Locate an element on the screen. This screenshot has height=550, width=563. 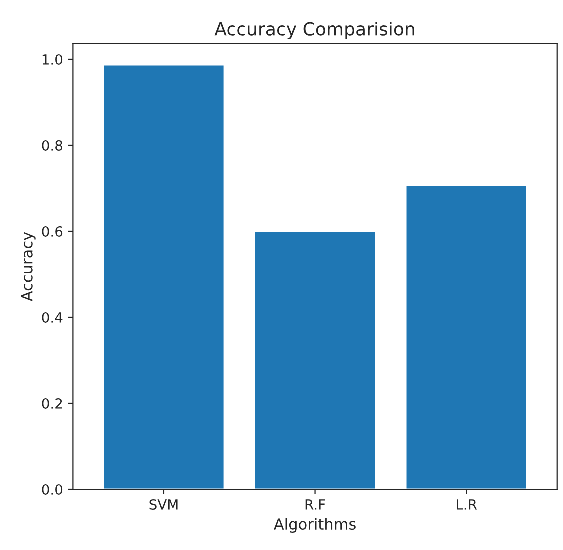
chart-title: Accuracy Comparision is located at coordinates (314, 31).